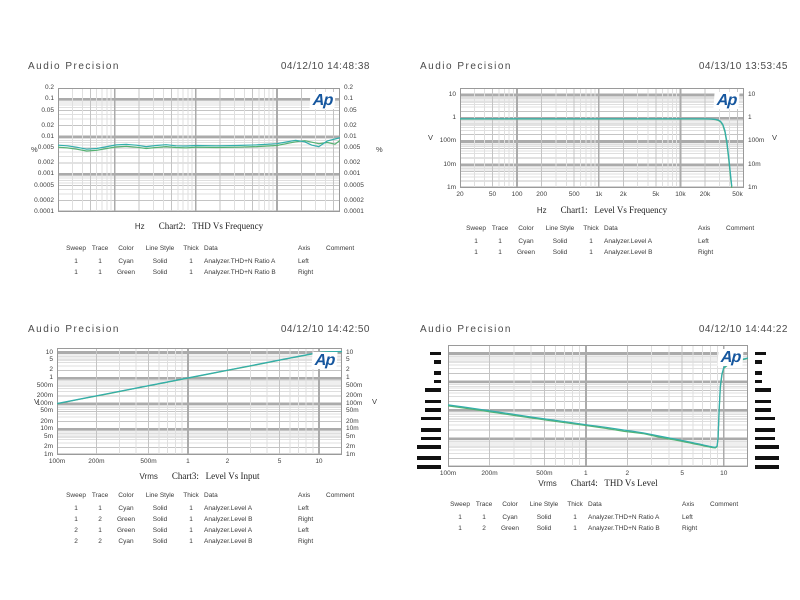 Image resolution: width=800 pixels, height=600 pixels. I want to click on x-tick-label: 10, so click(319, 461).